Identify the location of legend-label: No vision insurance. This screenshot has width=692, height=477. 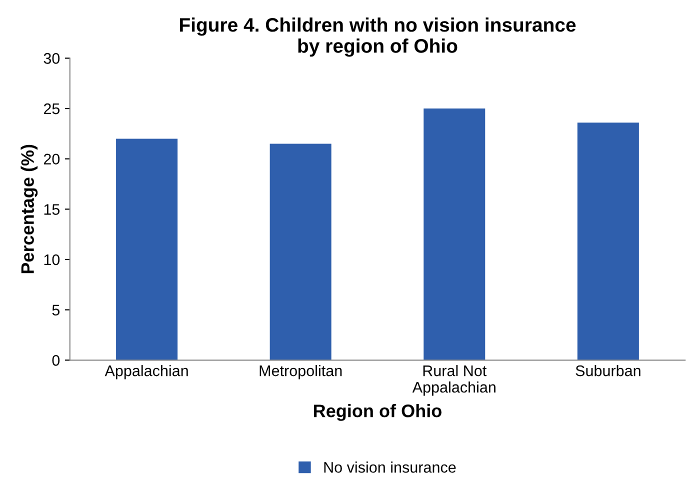
(390, 467).